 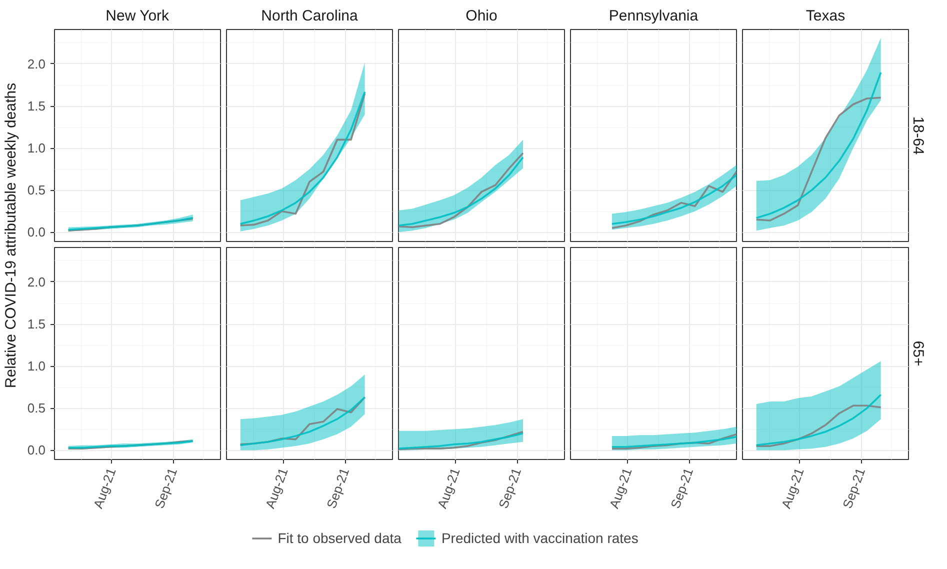 I want to click on y2-axis-title: 18-64, so click(x=918, y=135).